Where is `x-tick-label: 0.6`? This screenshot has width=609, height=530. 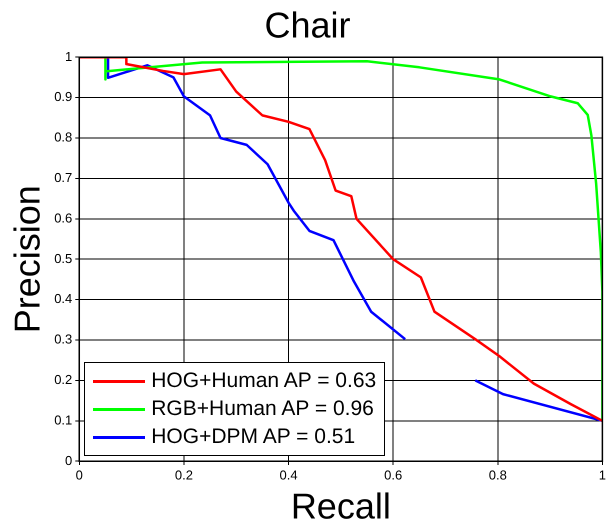
x-tick-label: 0.6 is located at coordinates (393, 475).